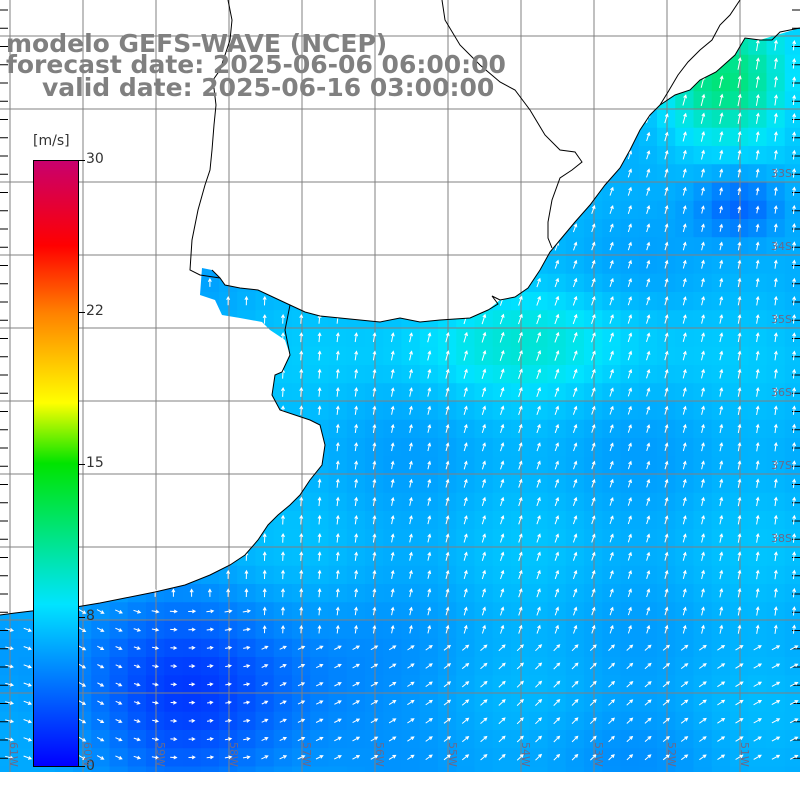 Image resolution: width=800 pixels, height=800 pixels. I want to click on wind-cell, so click(792, 374).